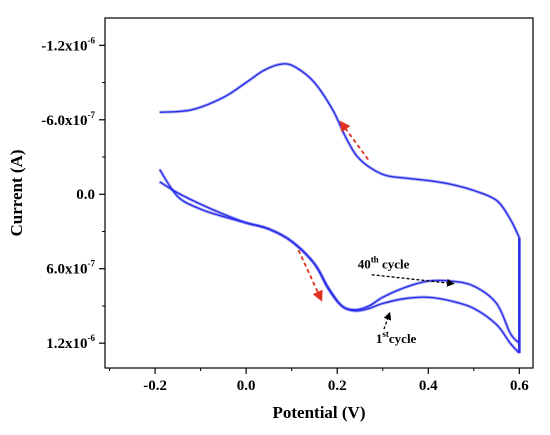  I want to click on y-tick-label: 1.2x10⁻⁶, so click(70, 342).